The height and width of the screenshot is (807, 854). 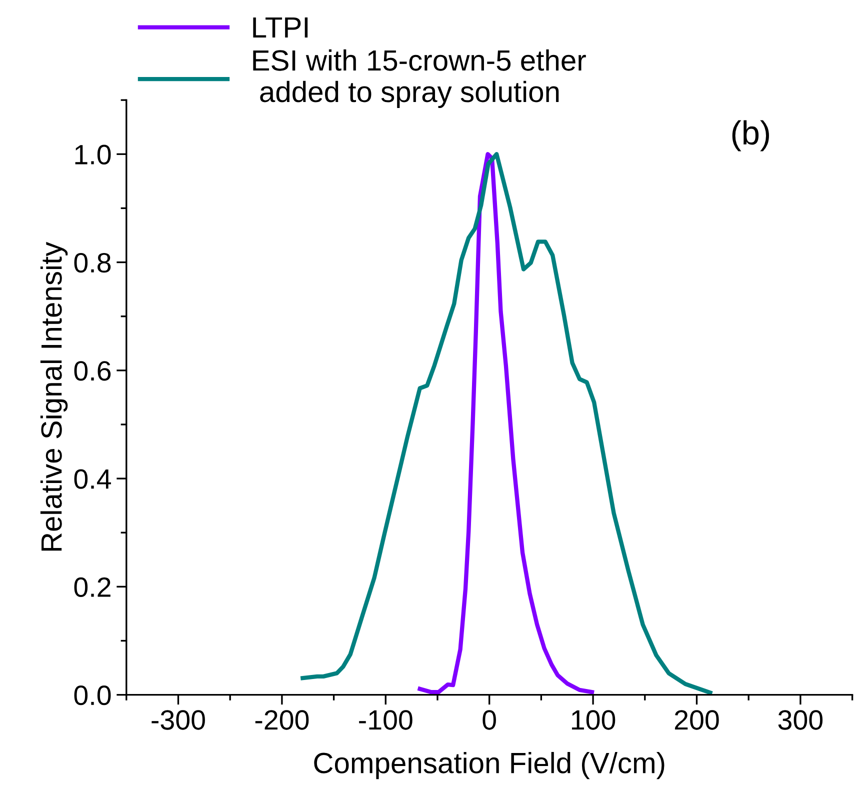 What do you see at coordinates (489, 766) in the screenshot?
I see `x-axis-title: Compensation Field (V/cm)` at bounding box center [489, 766].